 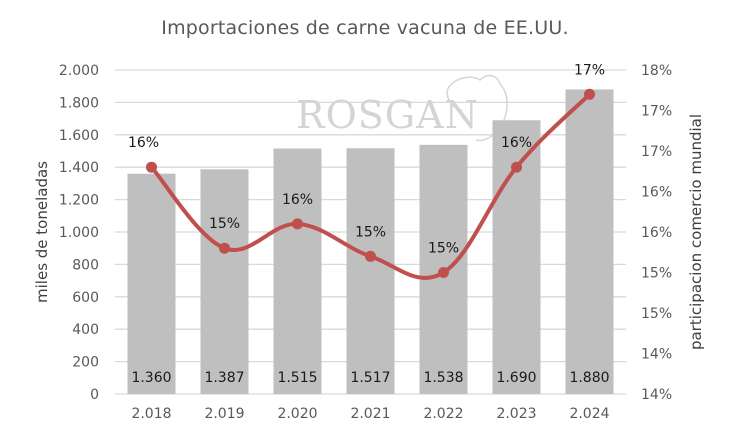 What do you see at coordinates (85, 363) in the screenshot?
I see `left-tick-label: 200` at bounding box center [85, 363].